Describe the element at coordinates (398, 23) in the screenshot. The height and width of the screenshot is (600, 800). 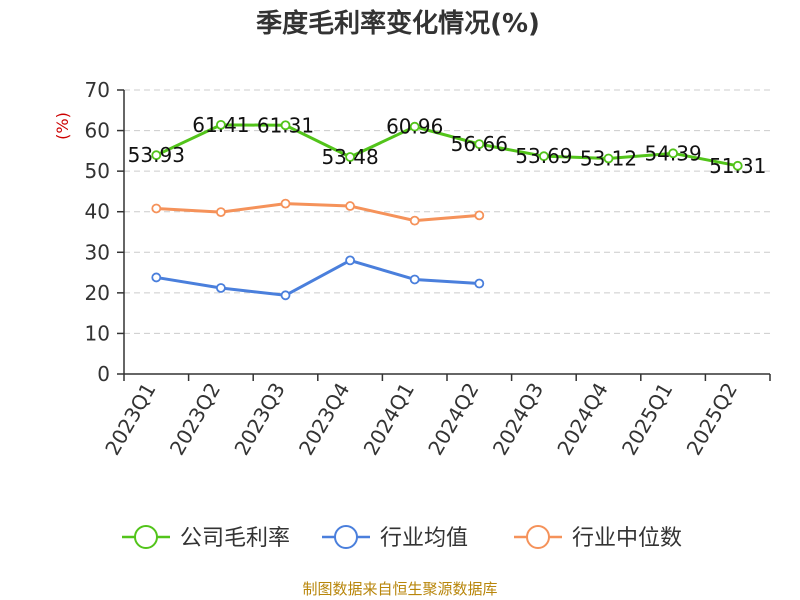
I see `chart-title: 季度毛利率变化情况(%)` at that location.